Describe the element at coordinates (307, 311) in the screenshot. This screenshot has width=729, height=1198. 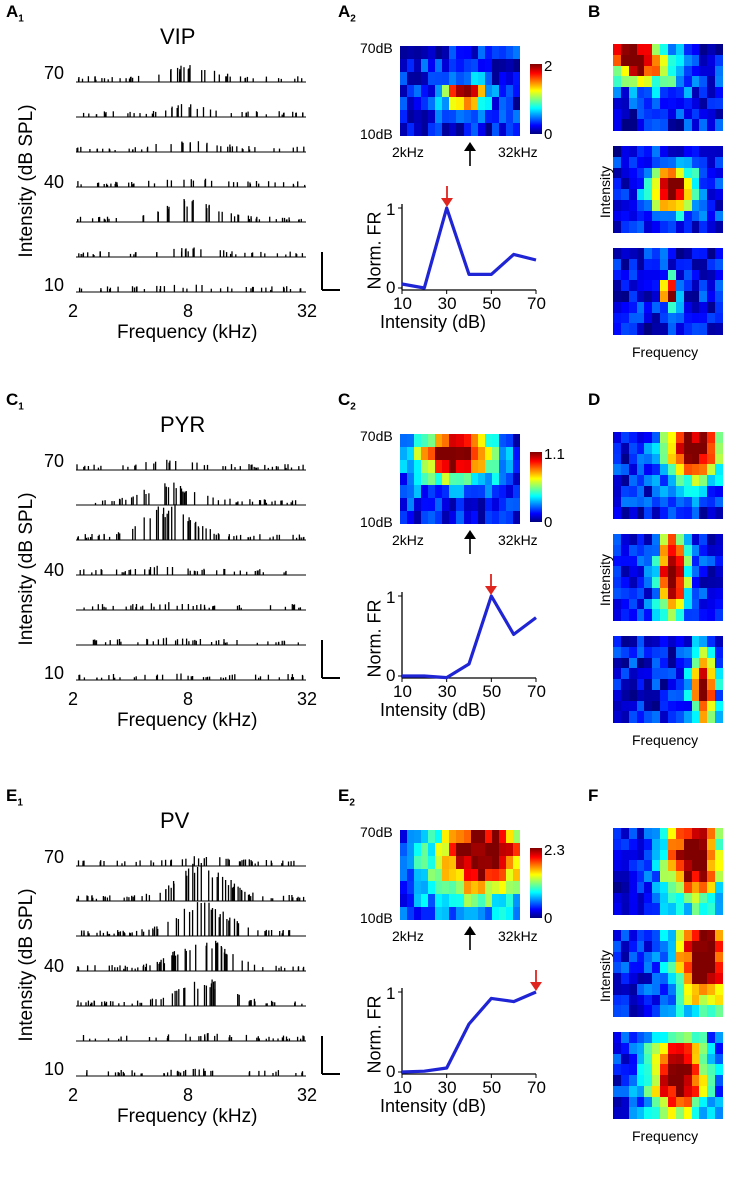
I see `raster-xtick-32: 32` at that location.